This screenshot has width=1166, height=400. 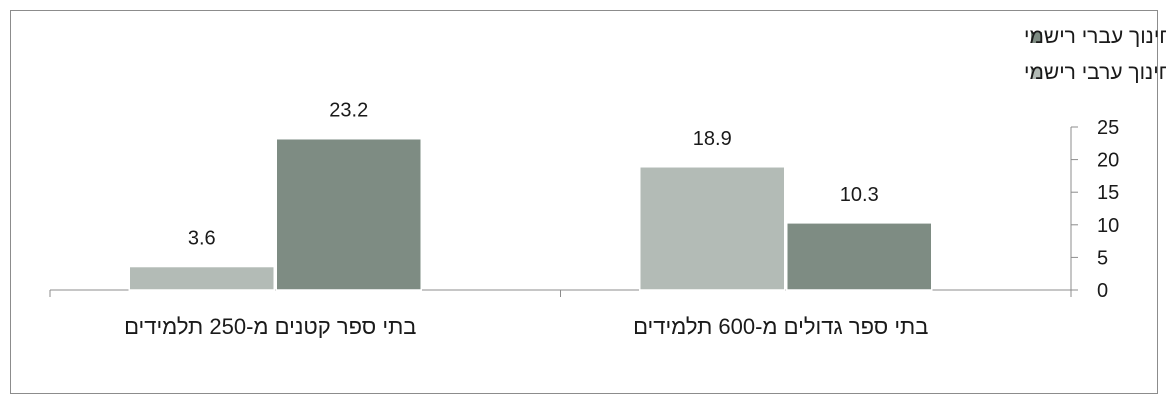 I want to click on category-label: בתי ספר גדולים מ-600 תלמידים, so click(x=780, y=326).